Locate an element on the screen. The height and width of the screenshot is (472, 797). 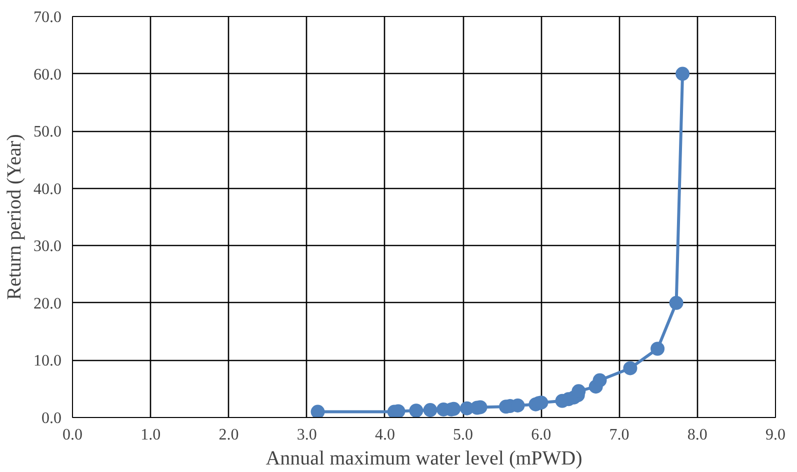
y-tick-label: 70.0 is located at coordinates (48, 17).